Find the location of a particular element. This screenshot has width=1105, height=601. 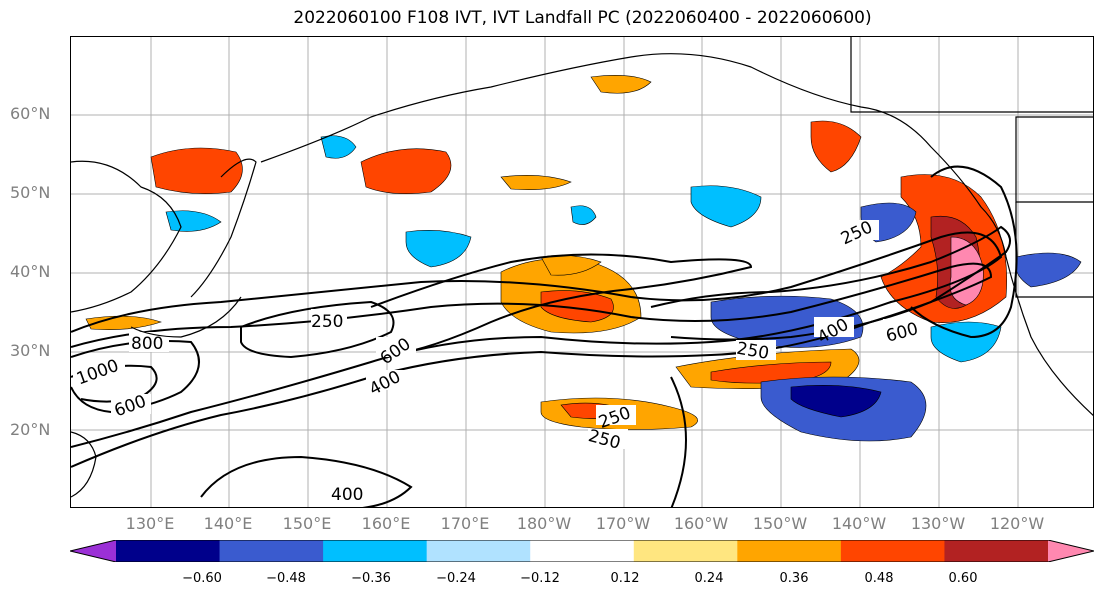

lat-label-20n: 20°N is located at coordinates (30, 429).